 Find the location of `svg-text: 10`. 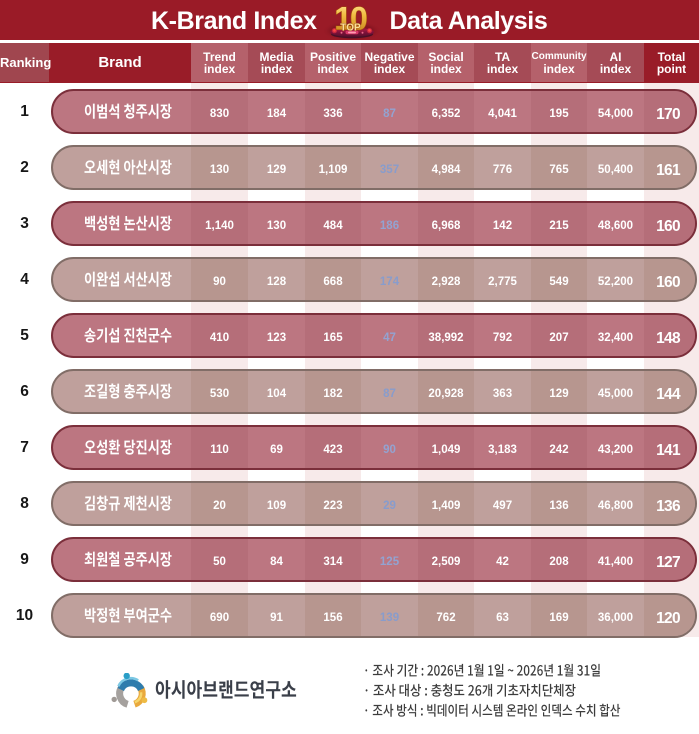

svg-text: 10 is located at coordinates (350, 19).